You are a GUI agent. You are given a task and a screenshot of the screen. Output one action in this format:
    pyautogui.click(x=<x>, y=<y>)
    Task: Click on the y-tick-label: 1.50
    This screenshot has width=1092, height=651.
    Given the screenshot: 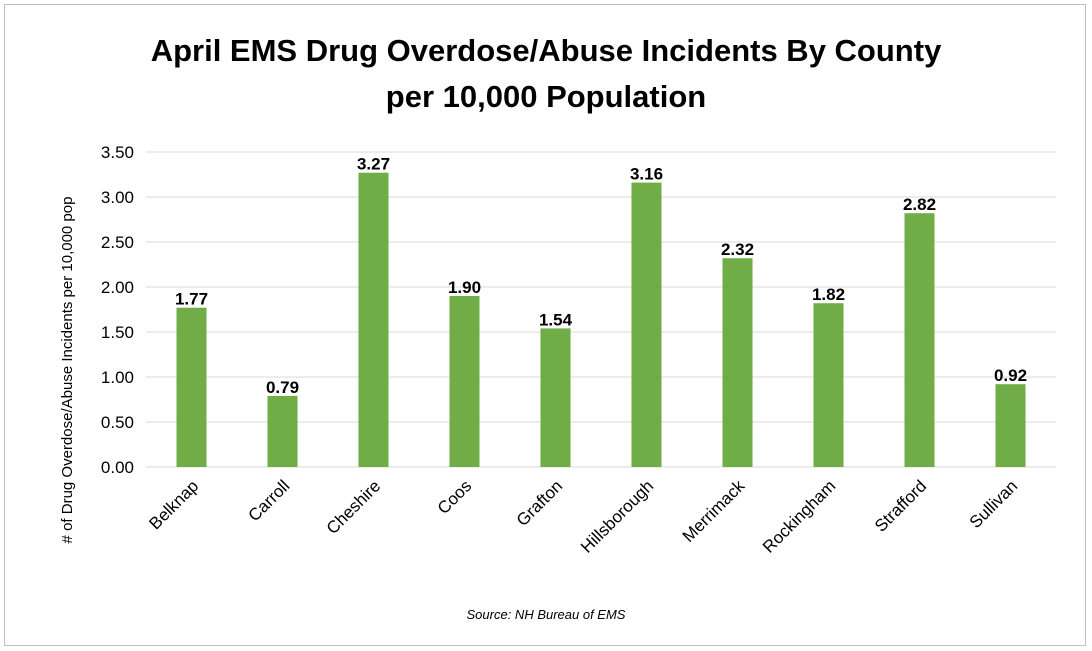 What is the action you would take?
    pyautogui.click(x=117, y=332)
    